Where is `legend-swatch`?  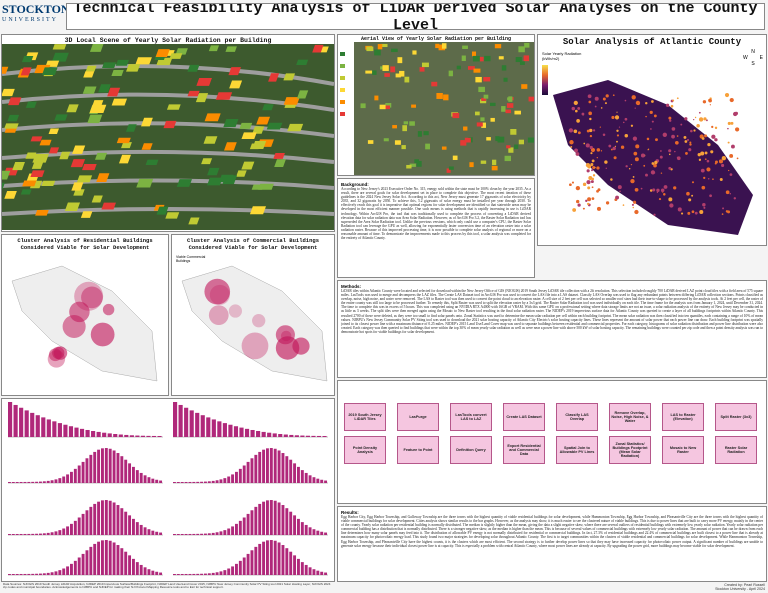
legend-swatch is located at coordinates (342, 90).